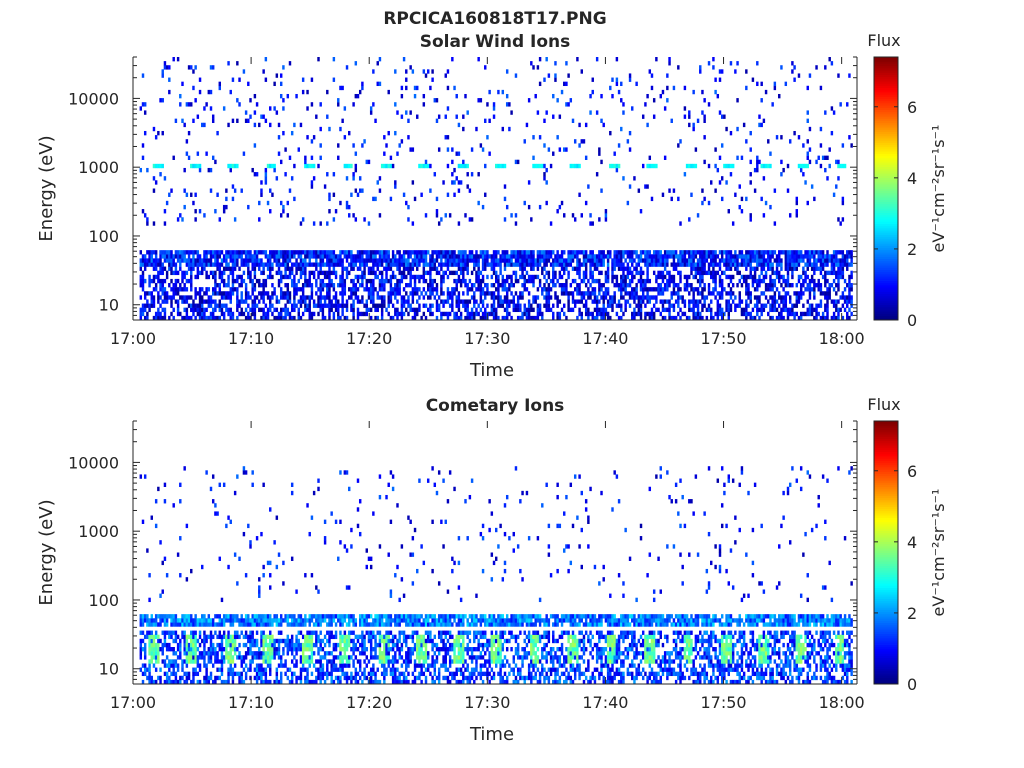 This screenshot has height=768, width=1024. What do you see at coordinates (487, 338) in the screenshot?
I see `x-tick-label: 17:30` at bounding box center [487, 338].